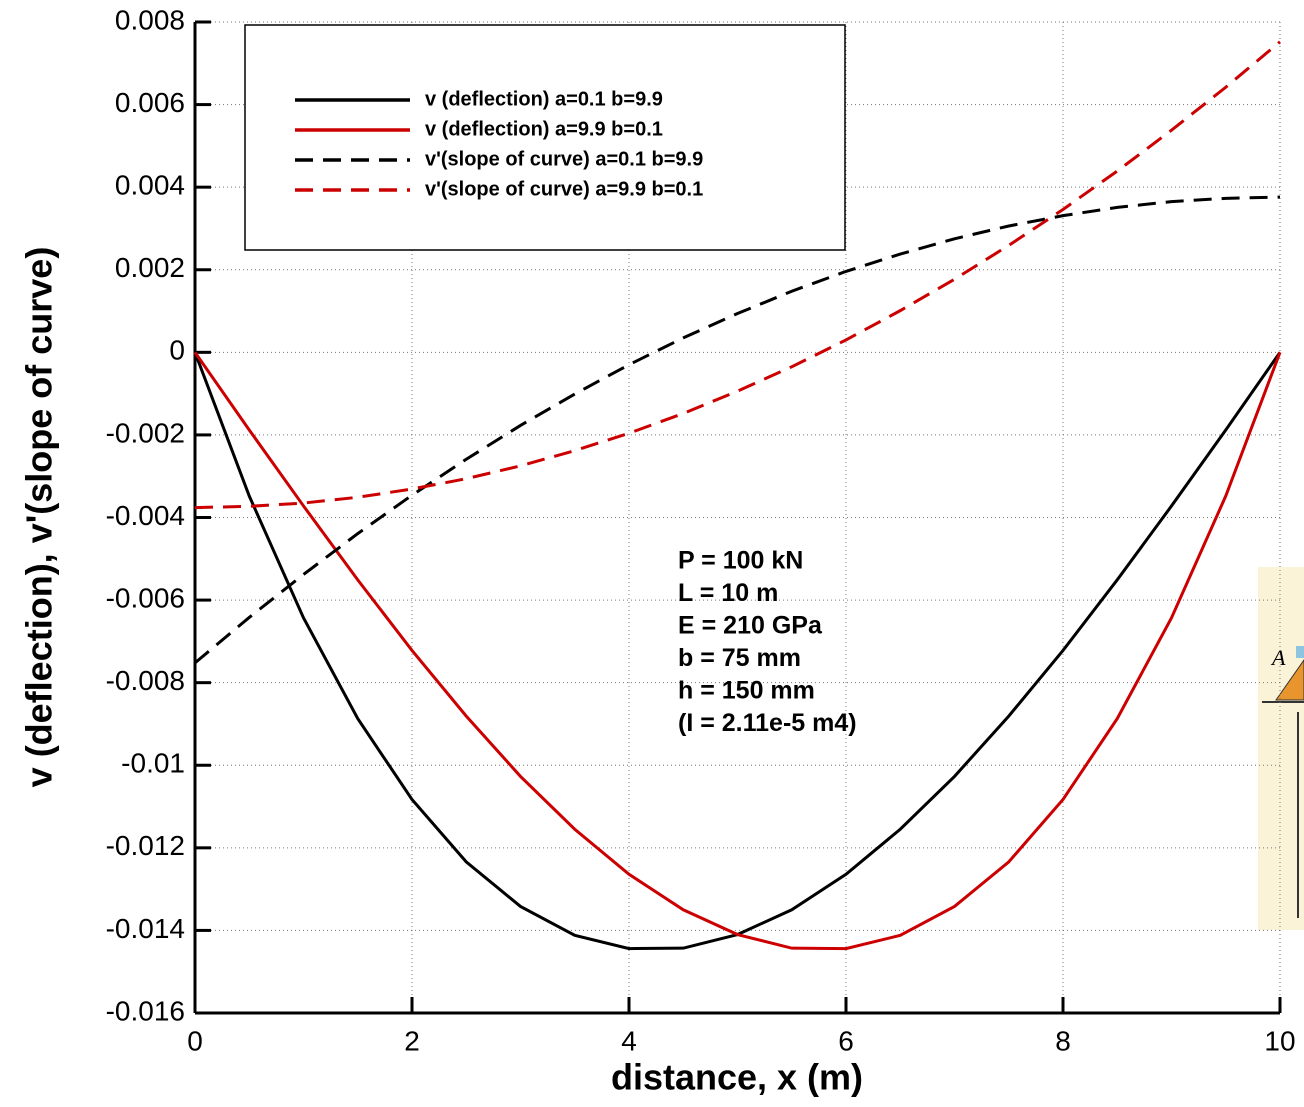 The height and width of the screenshot is (1107, 1304). Describe the element at coordinates (750, 626) in the screenshot. I see `annotation: E = 210 GPa` at that location.